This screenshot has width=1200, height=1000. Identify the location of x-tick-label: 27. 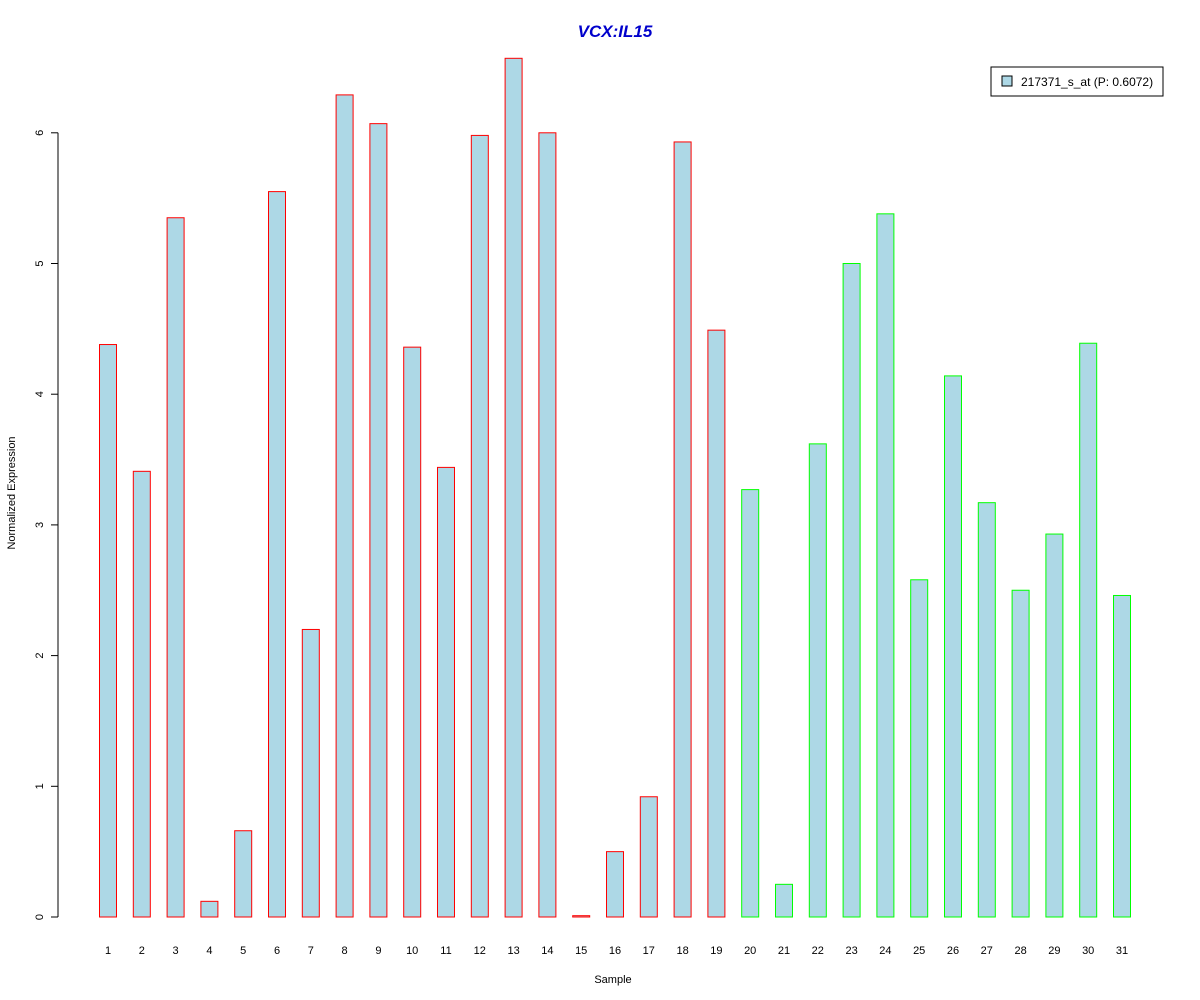
(987, 951).